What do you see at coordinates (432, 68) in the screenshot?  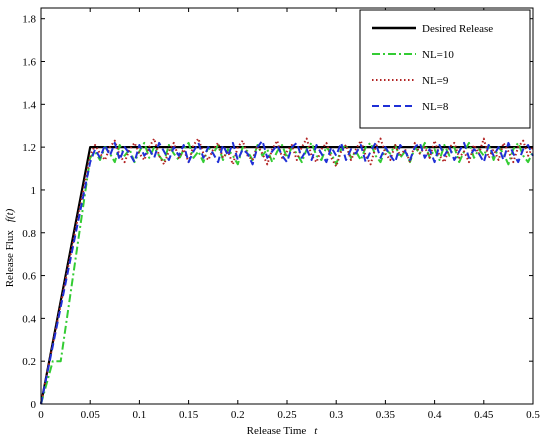 I see `legend-items: Desired Release NL=10 NL=9 NL=8` at bounding box center [432, 68].